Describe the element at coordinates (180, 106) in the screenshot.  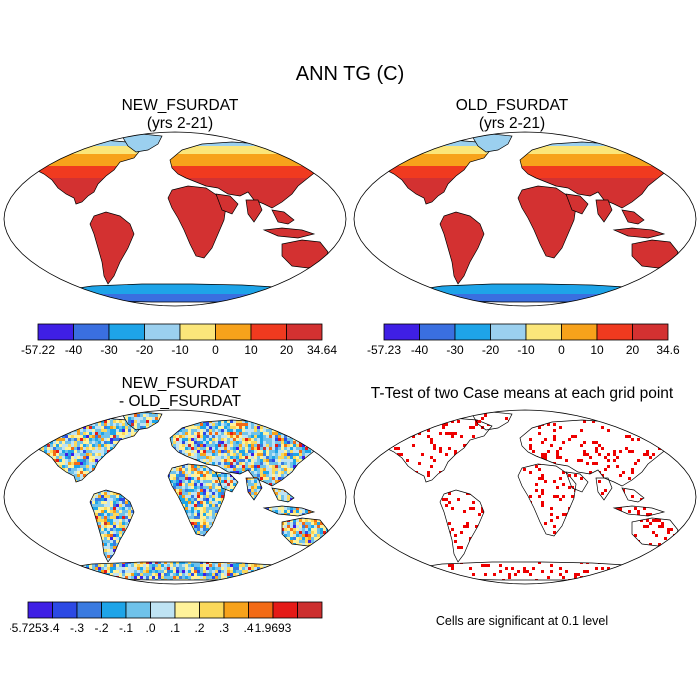
I see `panel-1-title: NEW_FSURDAT` at that location.